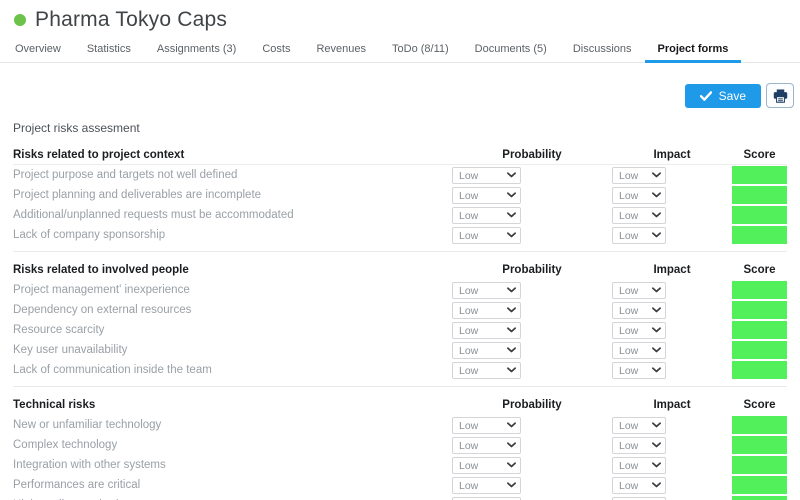 The image size is (800, 500). I want to click on section-header-row: Technical risks Probability Impact Score, so click(400, 405).